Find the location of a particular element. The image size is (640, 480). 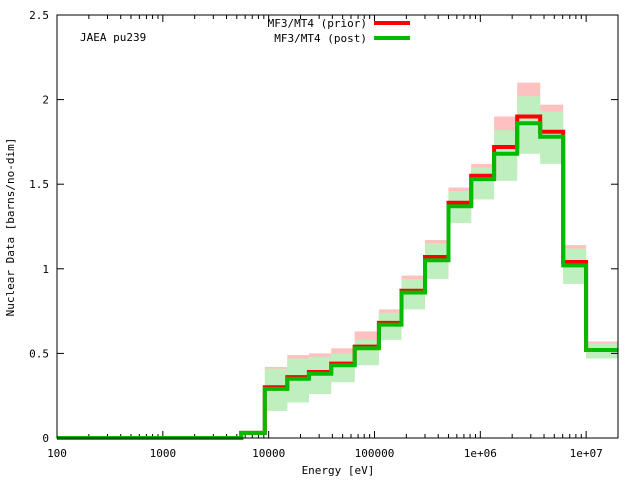

x-tick-label: 100000 is located at coordinates (375, 453).